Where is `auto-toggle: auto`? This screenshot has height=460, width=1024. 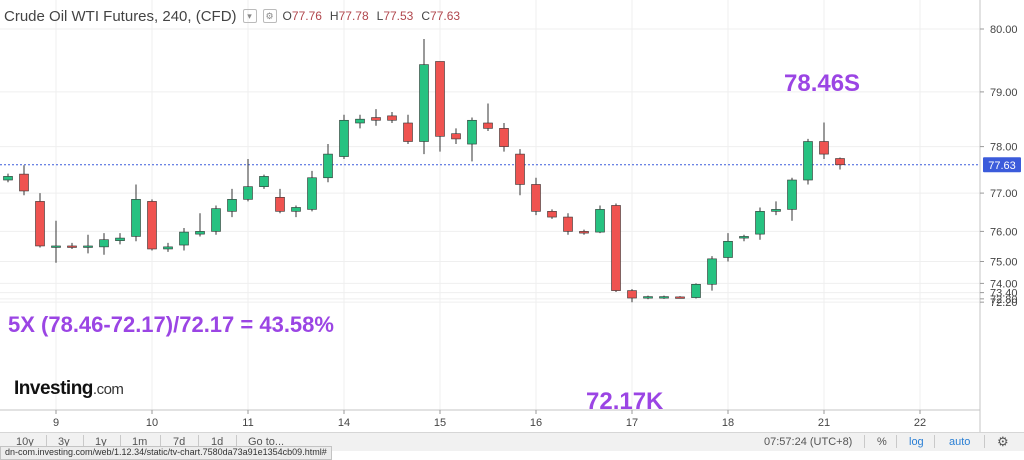
auto-toggle: auto is located at coordinates (960, 442).